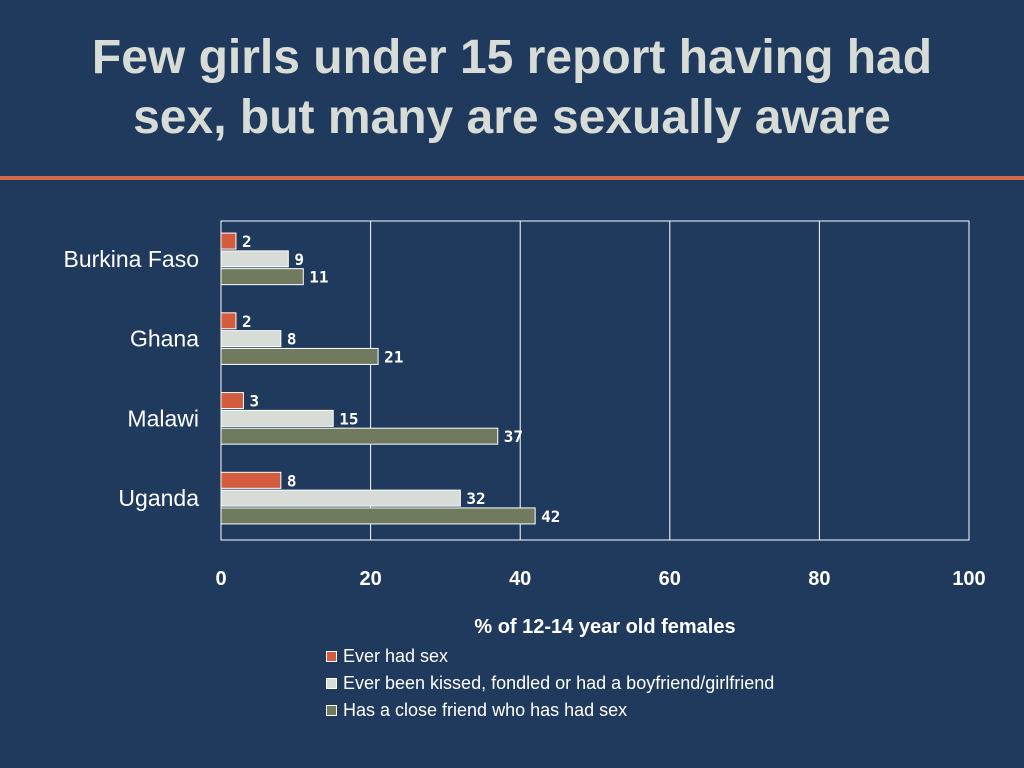 The height and width of the screenshot is (768, 1024). I want to click on category-label: Uganda, so click(158, 498).